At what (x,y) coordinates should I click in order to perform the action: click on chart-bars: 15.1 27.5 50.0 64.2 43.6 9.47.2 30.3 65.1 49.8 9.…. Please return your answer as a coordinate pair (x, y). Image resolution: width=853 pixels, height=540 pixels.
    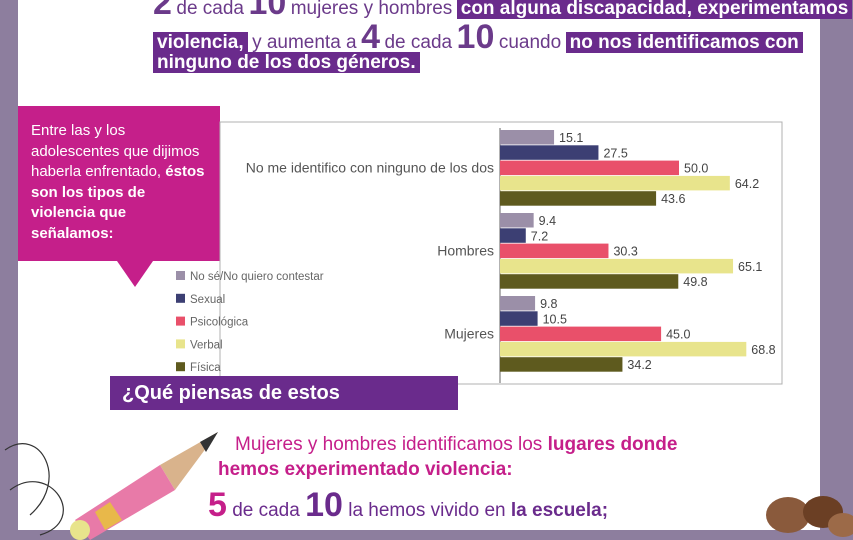
    Looking at the image, I should click on (638, 251).